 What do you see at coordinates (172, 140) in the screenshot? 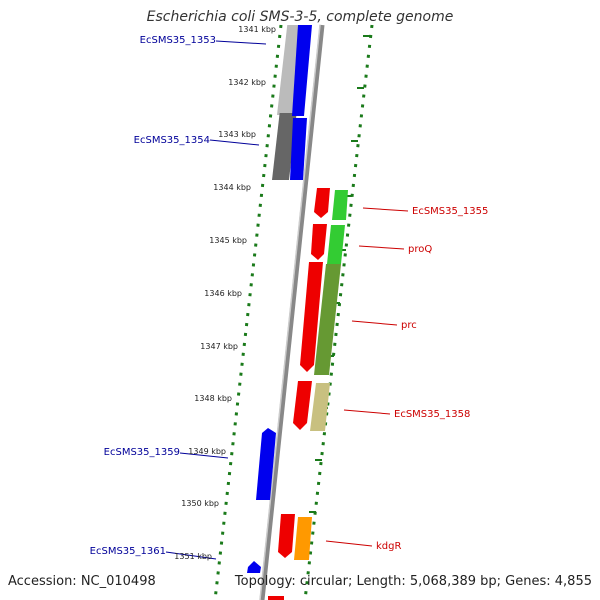
I see `label-EcSMS35_1354: EcSMS35_1354` at bounding box center [172, 140].